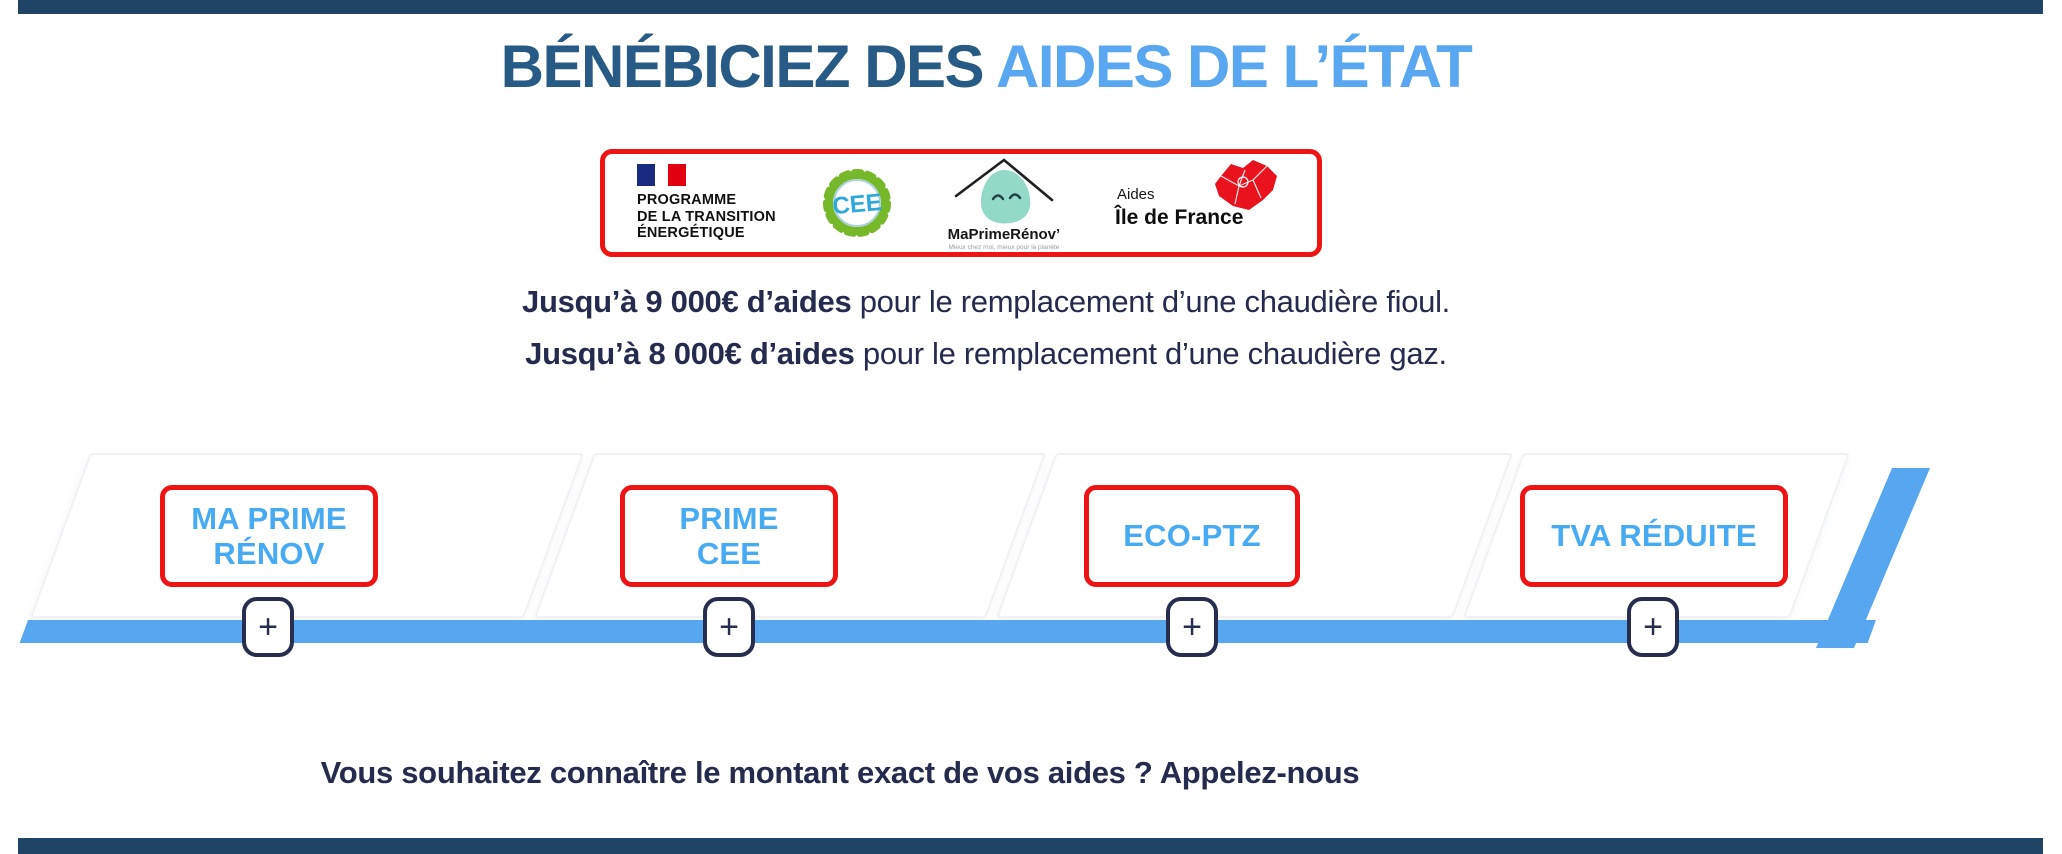 Image resolution: width=2062 pixels, height=854 pixels. What do you see at coordinates (646, 175) in the screenshot?
I see `flag-blue-block` at bounding box center [646, 175].